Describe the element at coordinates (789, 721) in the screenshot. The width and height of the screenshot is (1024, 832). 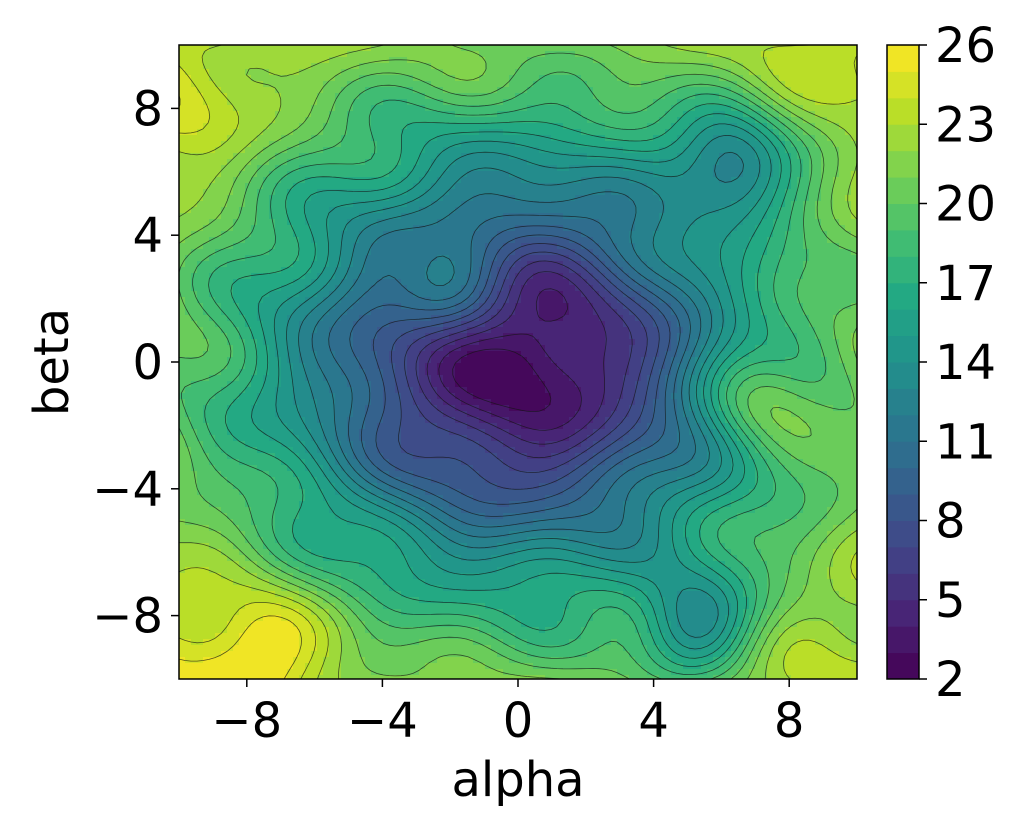
I see `x-tick-label: 8` at that location.